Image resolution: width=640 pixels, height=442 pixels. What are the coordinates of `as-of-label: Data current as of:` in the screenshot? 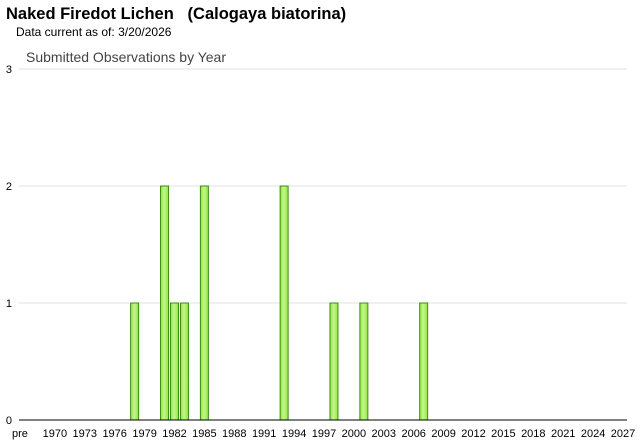 It's located at (65, 32).